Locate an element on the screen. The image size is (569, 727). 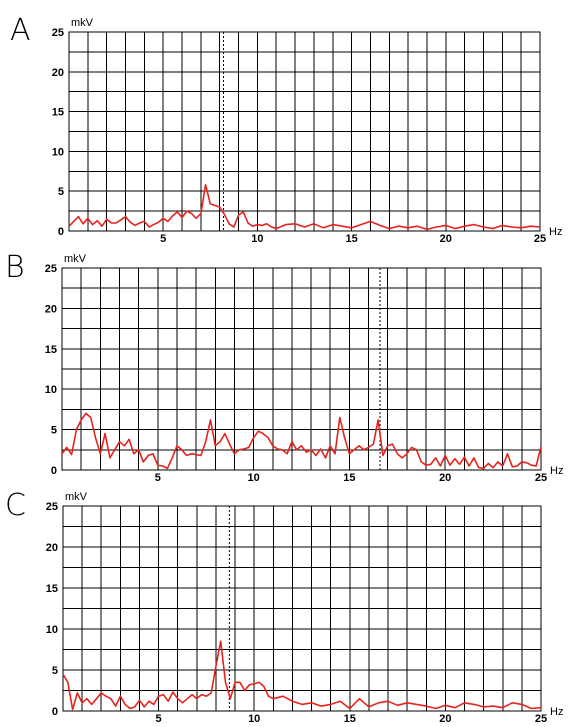
panel-letter: C is located at coordinates (15, 505).